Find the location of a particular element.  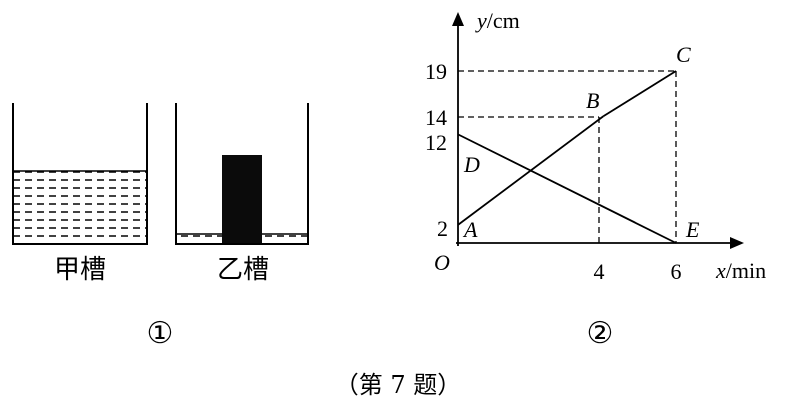

y-axis-title: y/cm is located at coordinates (497, 20).